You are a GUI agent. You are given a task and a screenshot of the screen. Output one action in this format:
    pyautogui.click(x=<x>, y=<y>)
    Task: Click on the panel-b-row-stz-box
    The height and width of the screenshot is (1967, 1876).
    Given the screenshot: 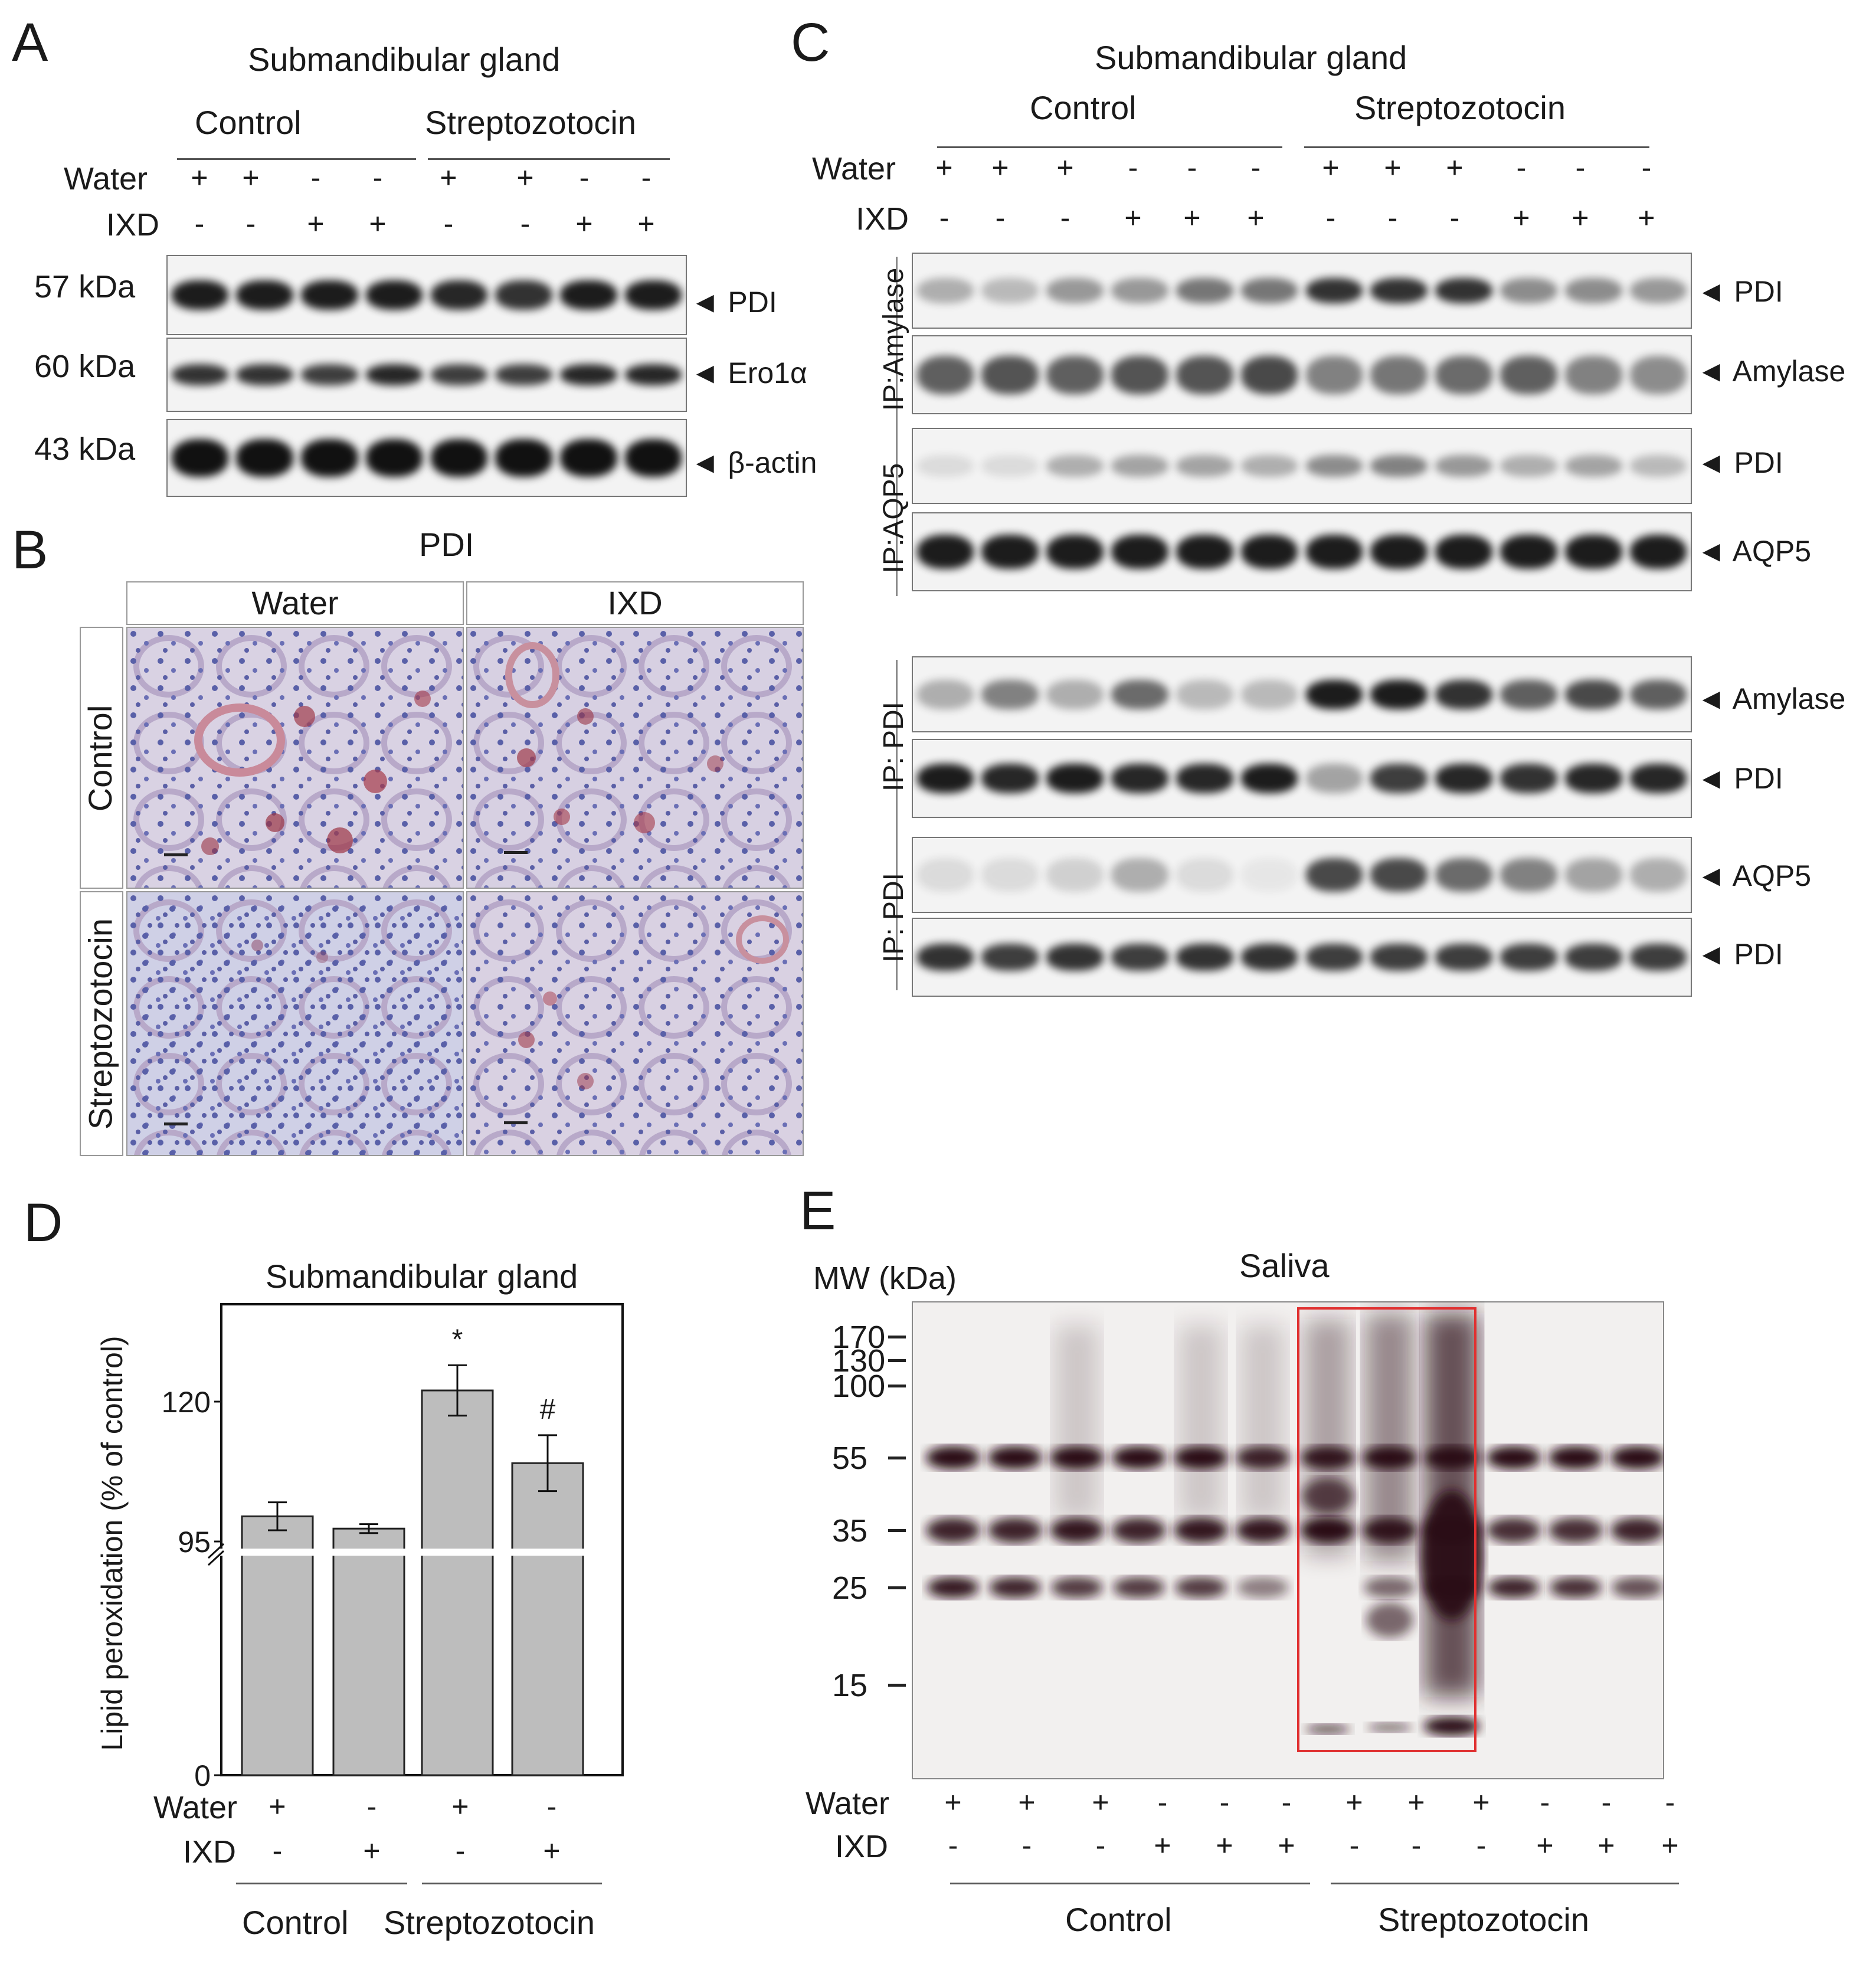 What is the action you would take?
    pyautogui.click(x=101, y=1023)
    